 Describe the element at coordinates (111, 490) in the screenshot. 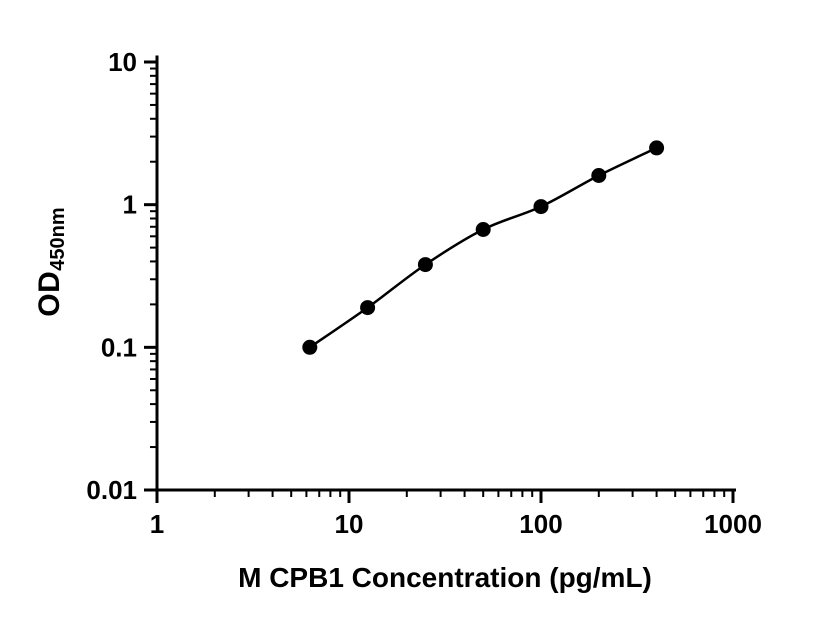

I see `y-tick-label: 0.01` at that location.